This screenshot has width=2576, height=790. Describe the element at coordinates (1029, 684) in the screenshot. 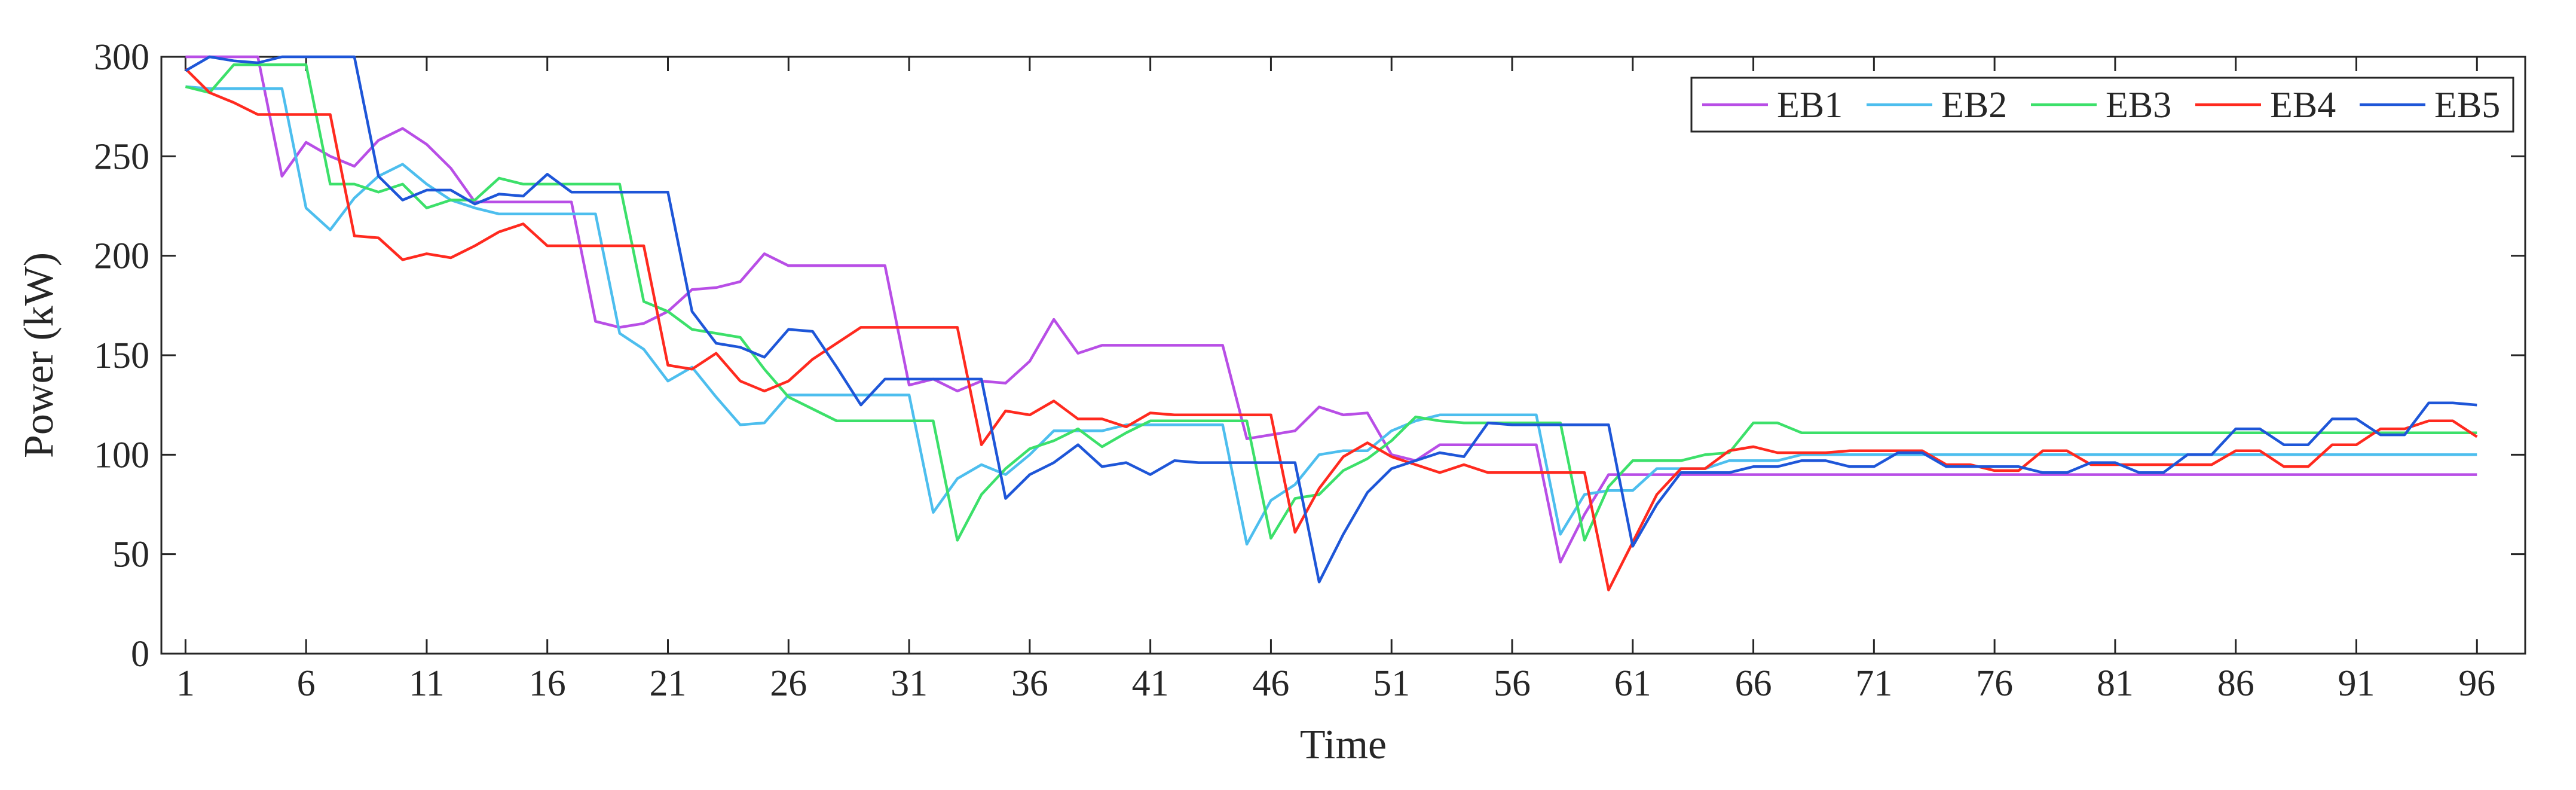

I see `x-tick-label: 36` at that location.